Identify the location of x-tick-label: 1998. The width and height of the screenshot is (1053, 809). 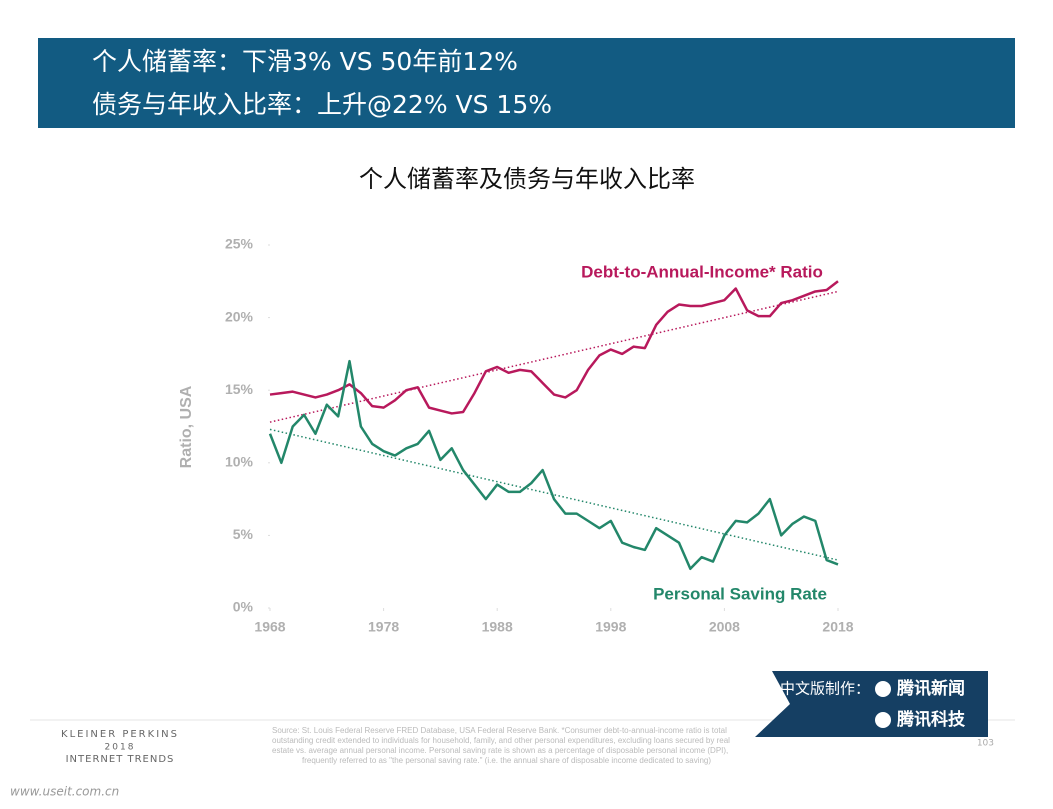
(610, 627).